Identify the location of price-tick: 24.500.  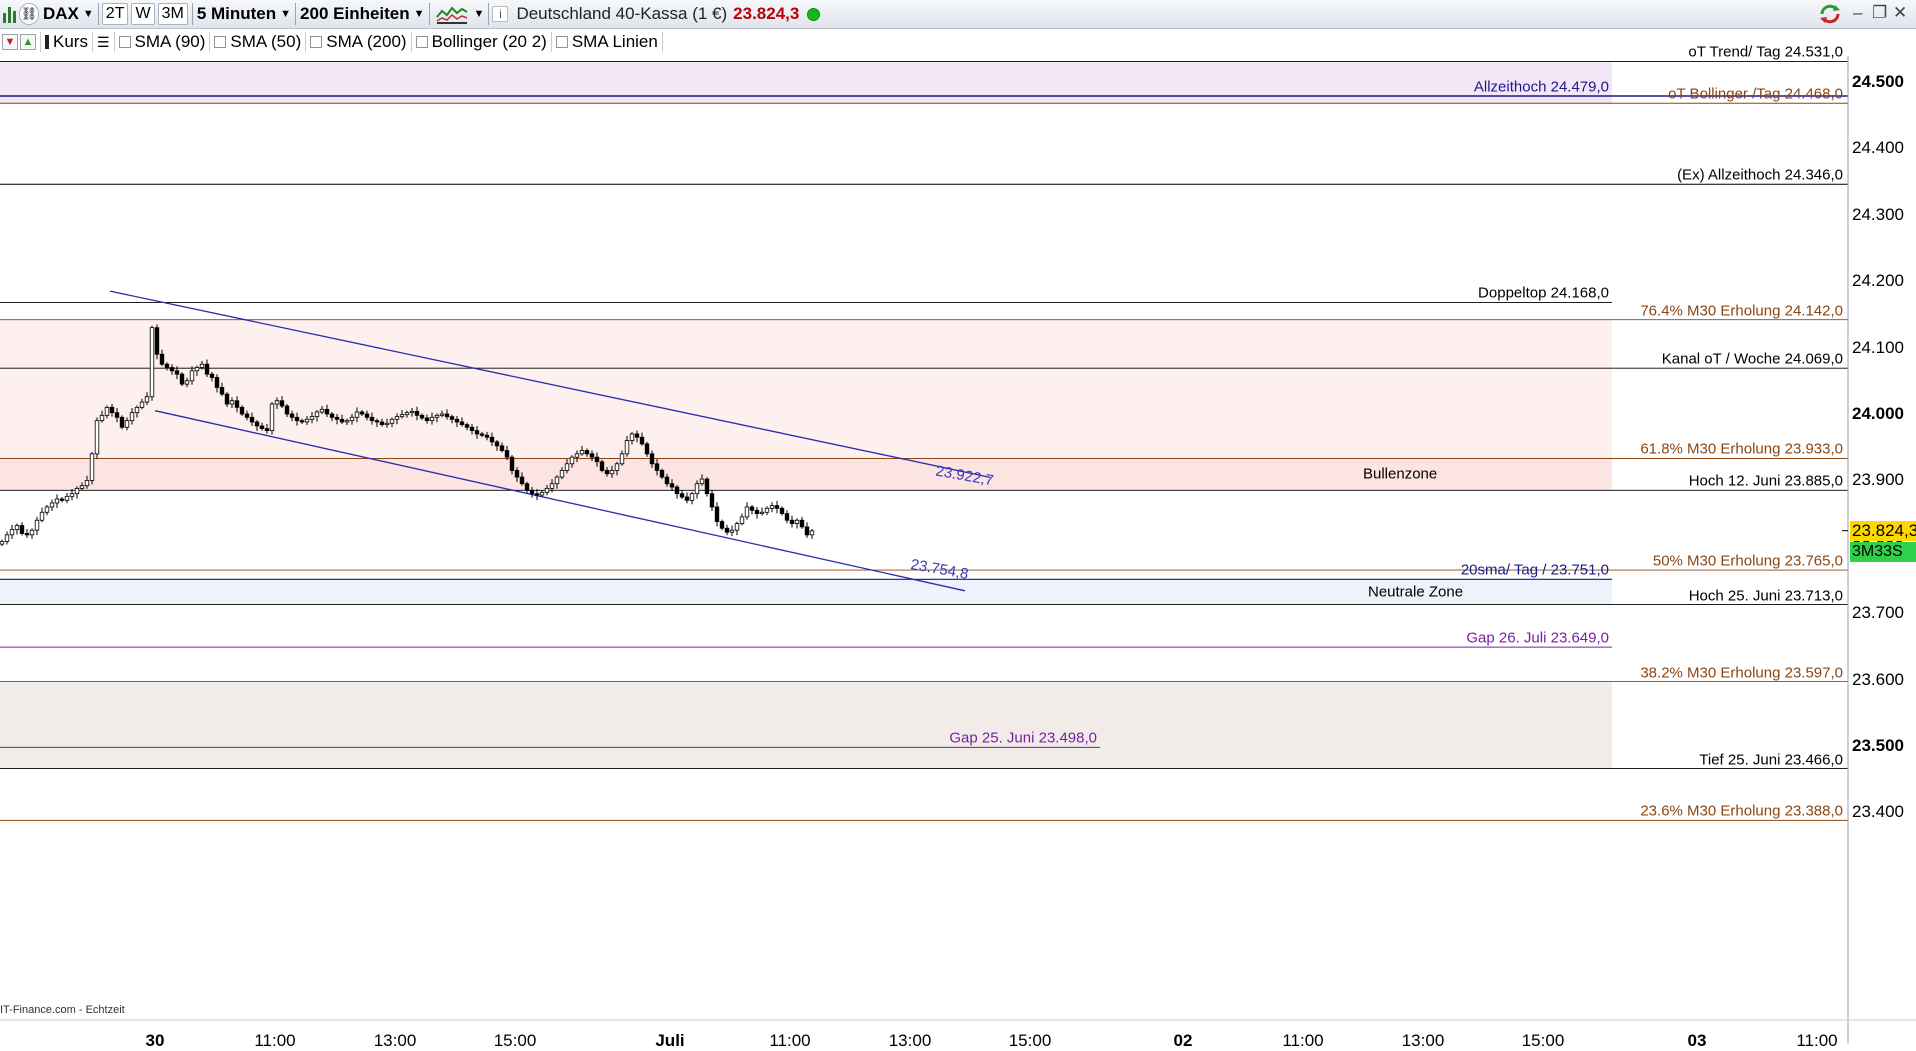
(1878, 81).